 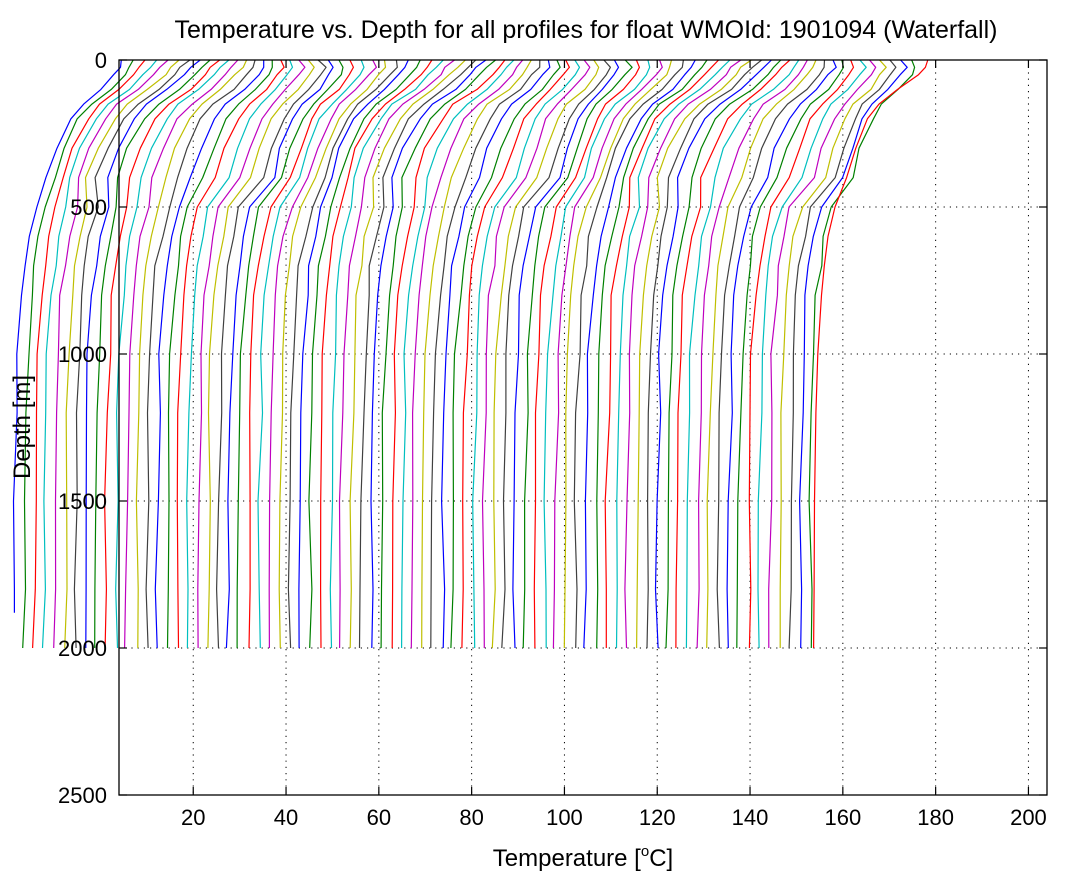 I want to click on x-axis-label: Temperature [oC], so click(x=583, y=857).